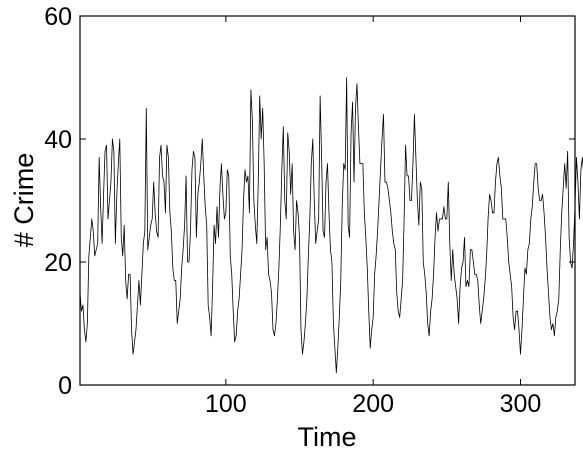  Describe the element at coordinates (327, 437) in the screenshot. I see `x-axis-label: Time` at that location.